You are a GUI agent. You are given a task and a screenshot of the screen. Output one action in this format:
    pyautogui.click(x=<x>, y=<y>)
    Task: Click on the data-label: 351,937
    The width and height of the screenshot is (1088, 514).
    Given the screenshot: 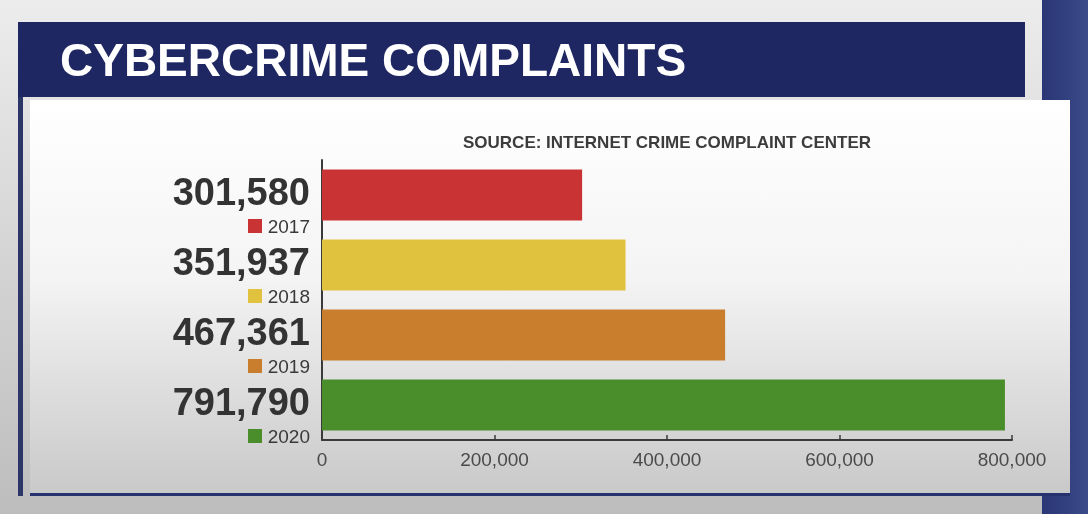 What is the action you would take?
    pyautogui.click(x=241, y=262)
    